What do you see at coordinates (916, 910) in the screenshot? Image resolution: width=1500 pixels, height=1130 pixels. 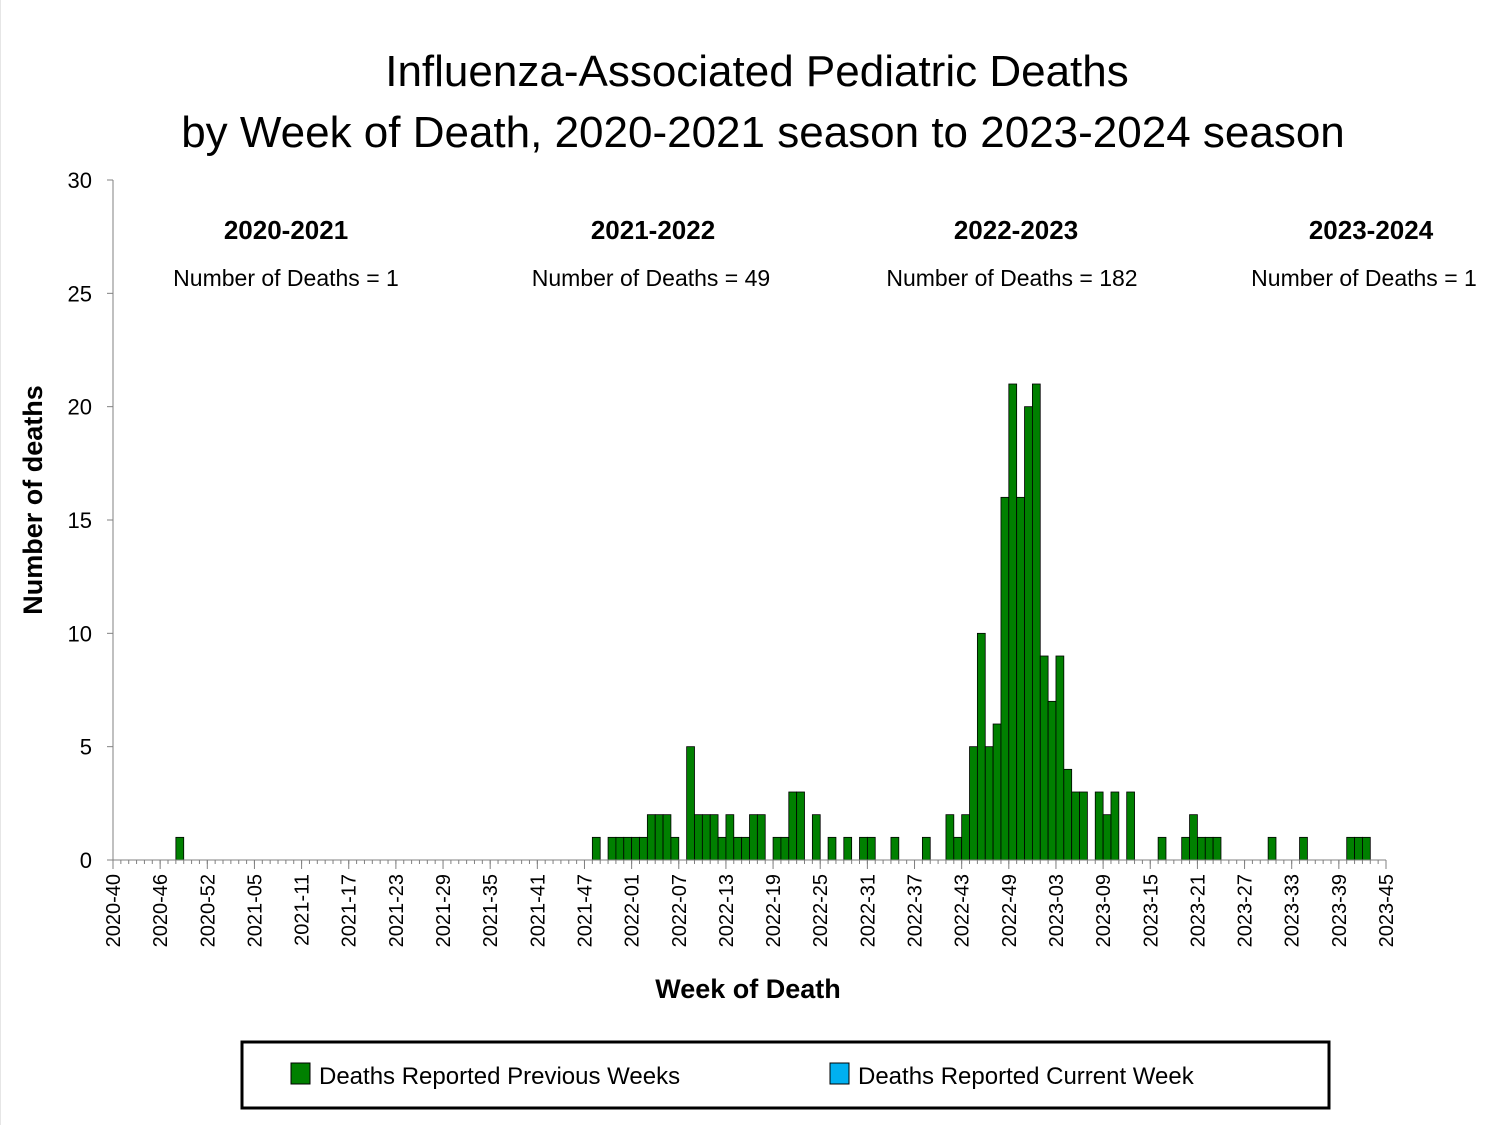 I see `x-tick-label: 2022-37` at bounding box center [916, 910].